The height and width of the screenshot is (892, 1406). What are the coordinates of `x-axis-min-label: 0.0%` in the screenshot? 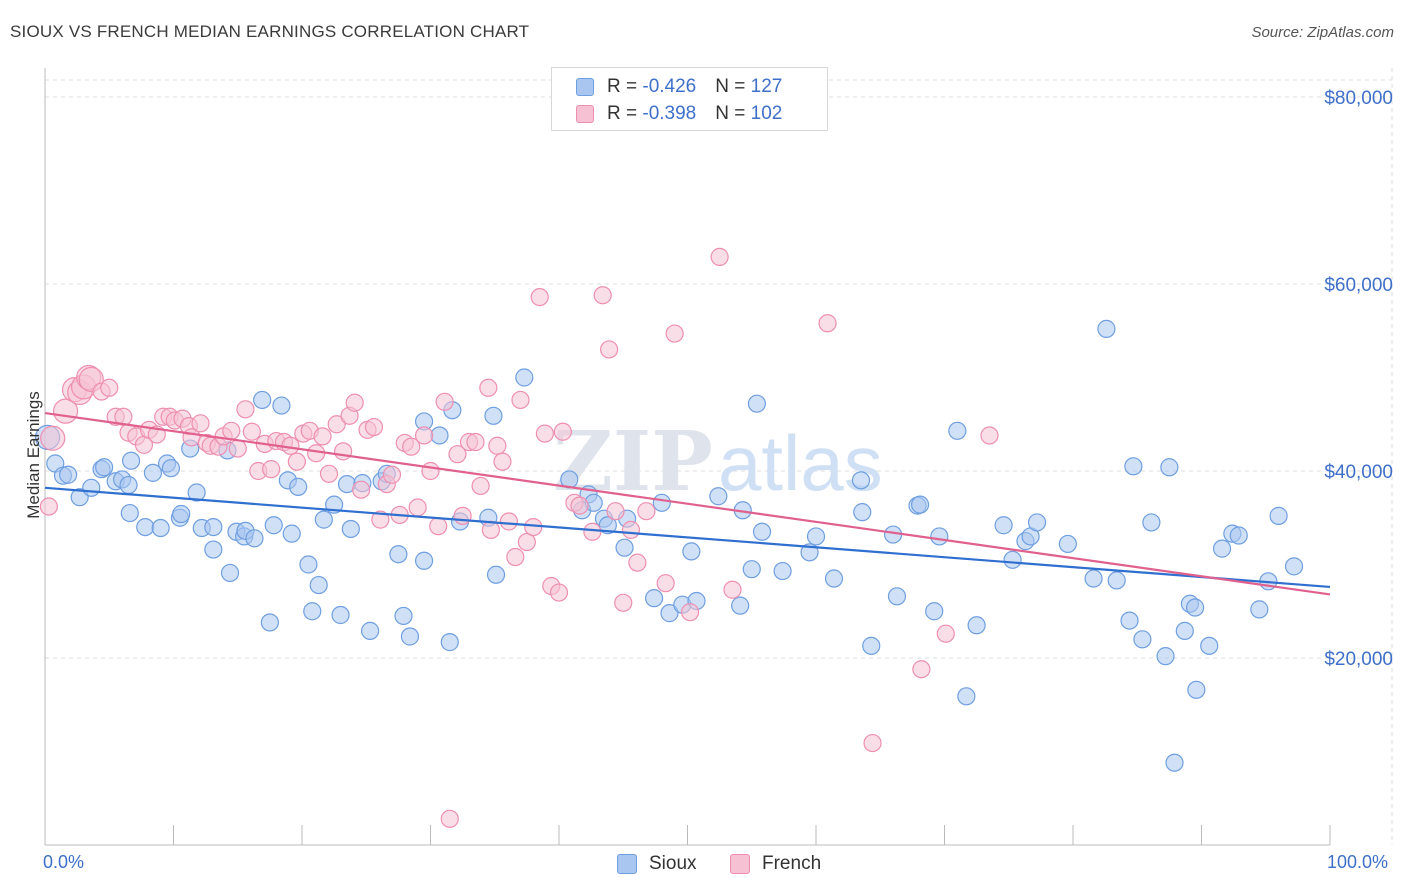 It's located at (64, 862).